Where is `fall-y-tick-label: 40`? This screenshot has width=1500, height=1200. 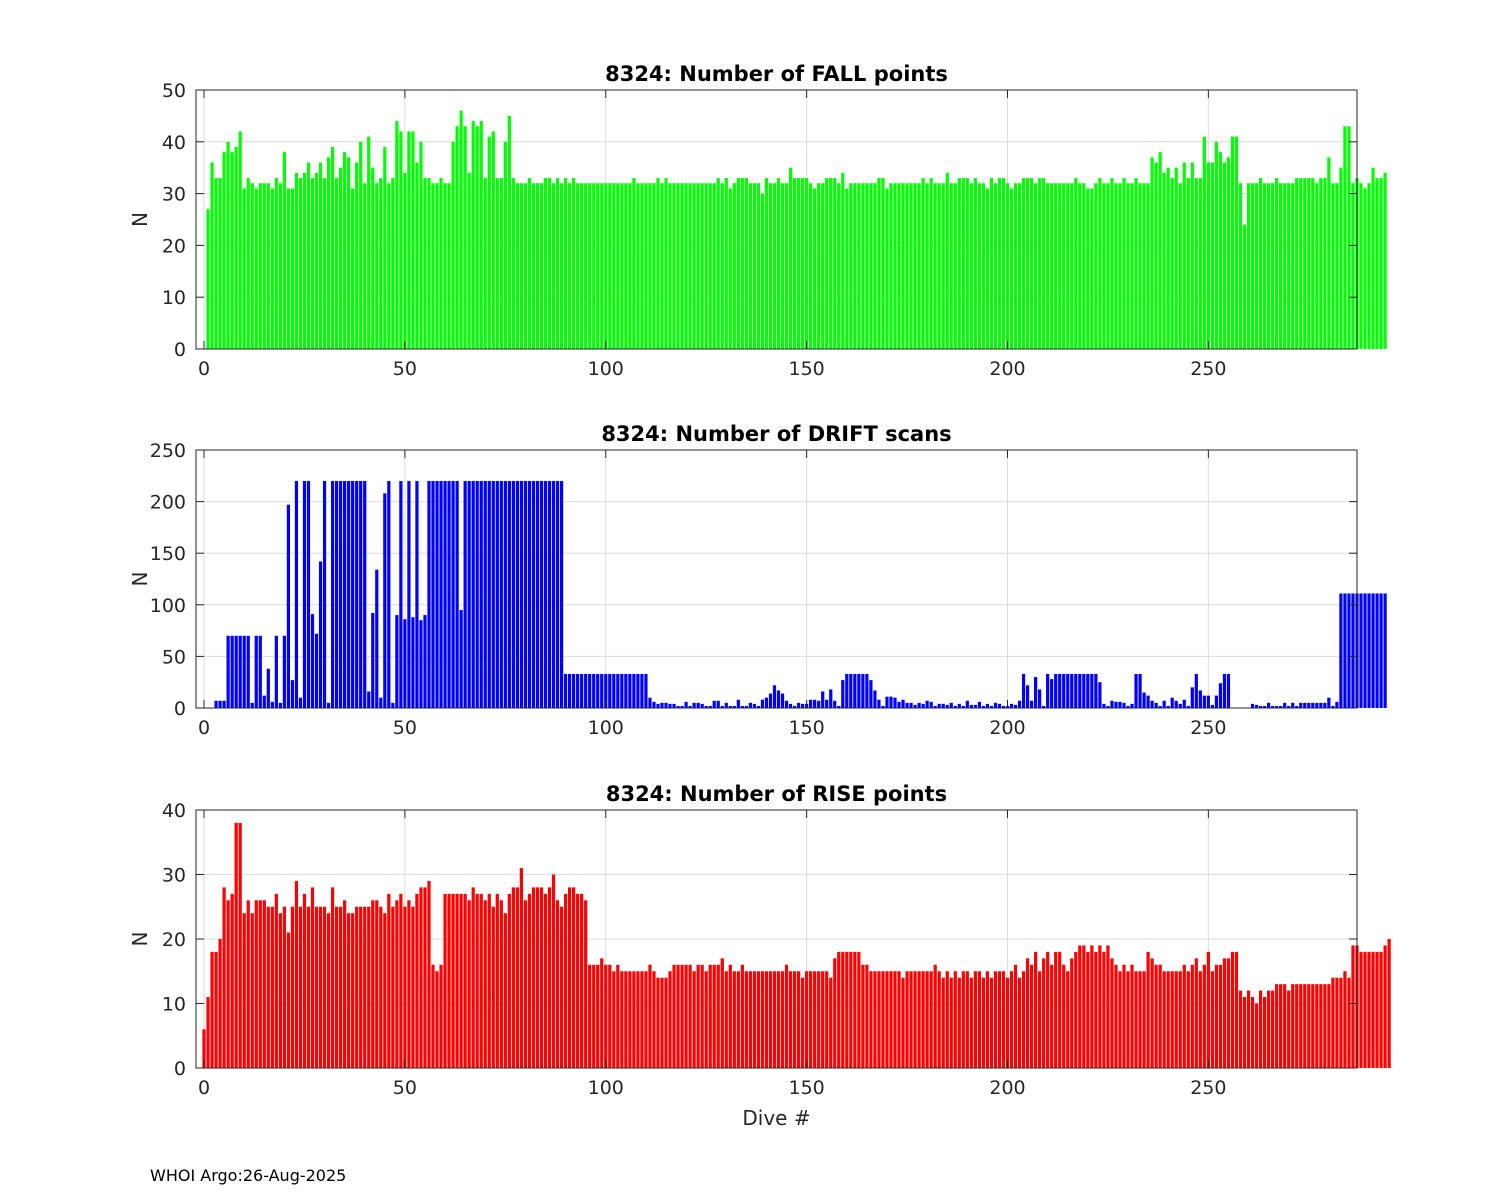 fall-y-tick-label: 40 is located at coordinates (174, 143).